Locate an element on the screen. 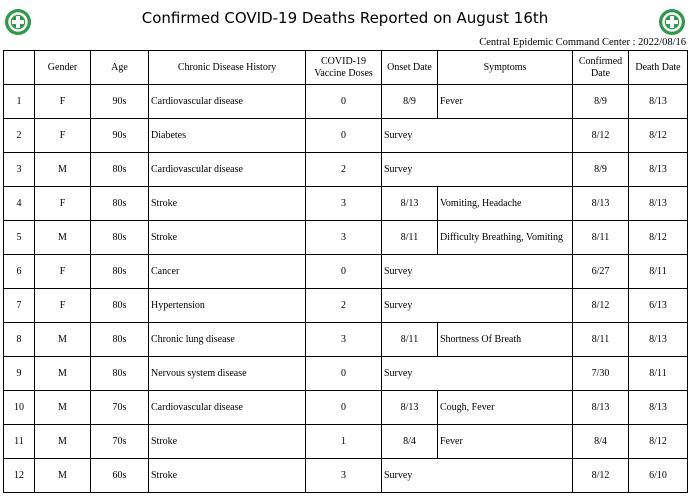 The width and height of the screenshot is (690, 497). vaccine-doses: 2 is located at coordinates (343, 169).